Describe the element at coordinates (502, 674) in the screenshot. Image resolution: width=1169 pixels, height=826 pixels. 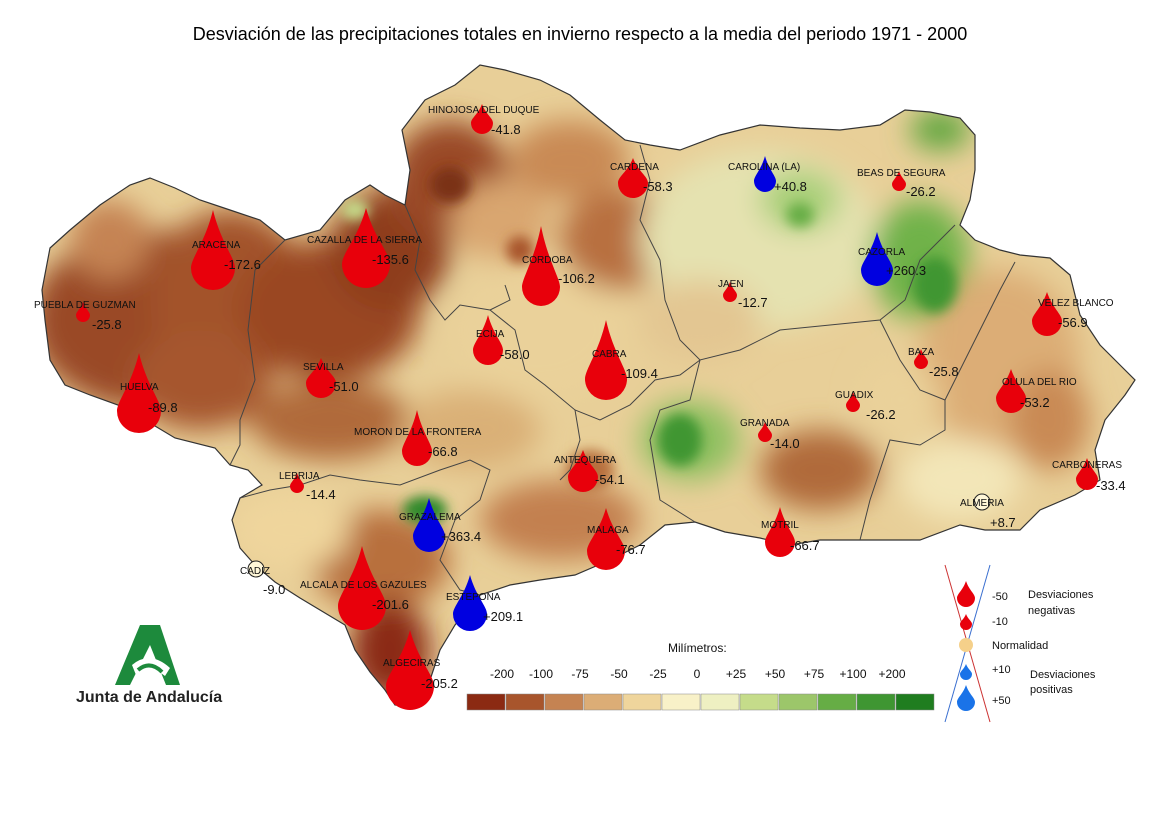
I see `scale-label: -200` at that location.